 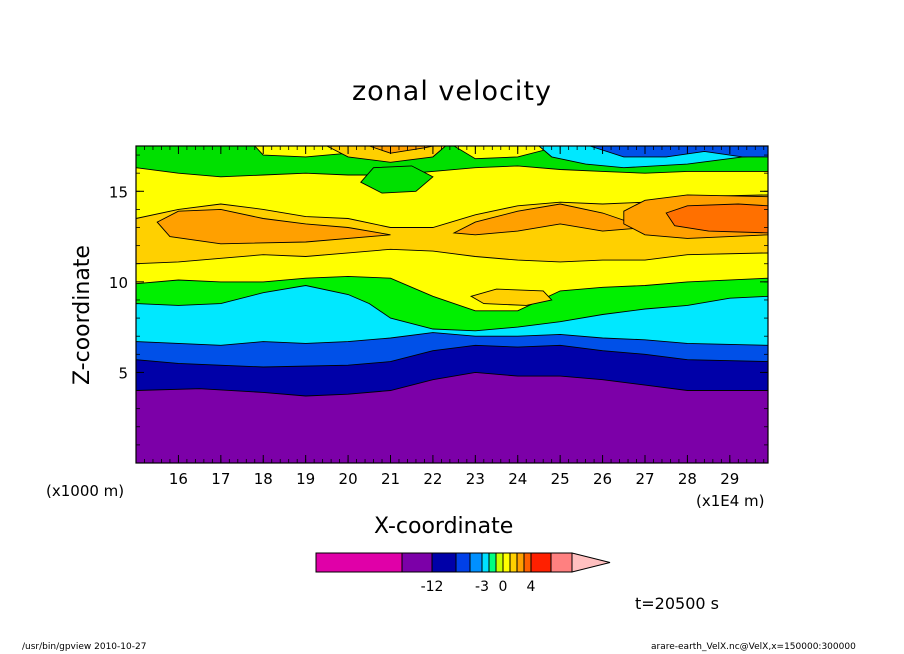 I want to click on y-axis-unit: (x1000 m), so click(x=85, y=491).